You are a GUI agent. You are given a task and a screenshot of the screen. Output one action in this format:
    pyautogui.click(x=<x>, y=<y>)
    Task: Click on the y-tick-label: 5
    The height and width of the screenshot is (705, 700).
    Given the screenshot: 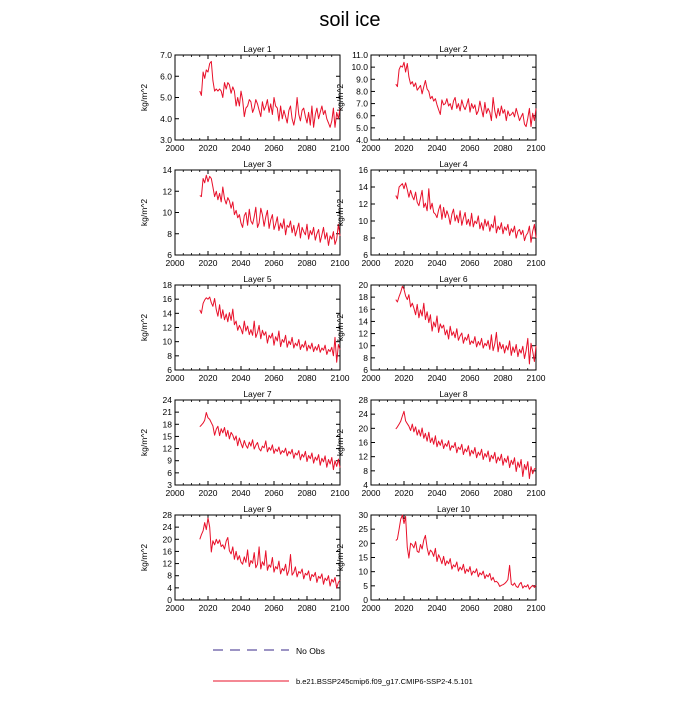 What is the action you would take?
    pyautogui.click(x=365, y=586)
    